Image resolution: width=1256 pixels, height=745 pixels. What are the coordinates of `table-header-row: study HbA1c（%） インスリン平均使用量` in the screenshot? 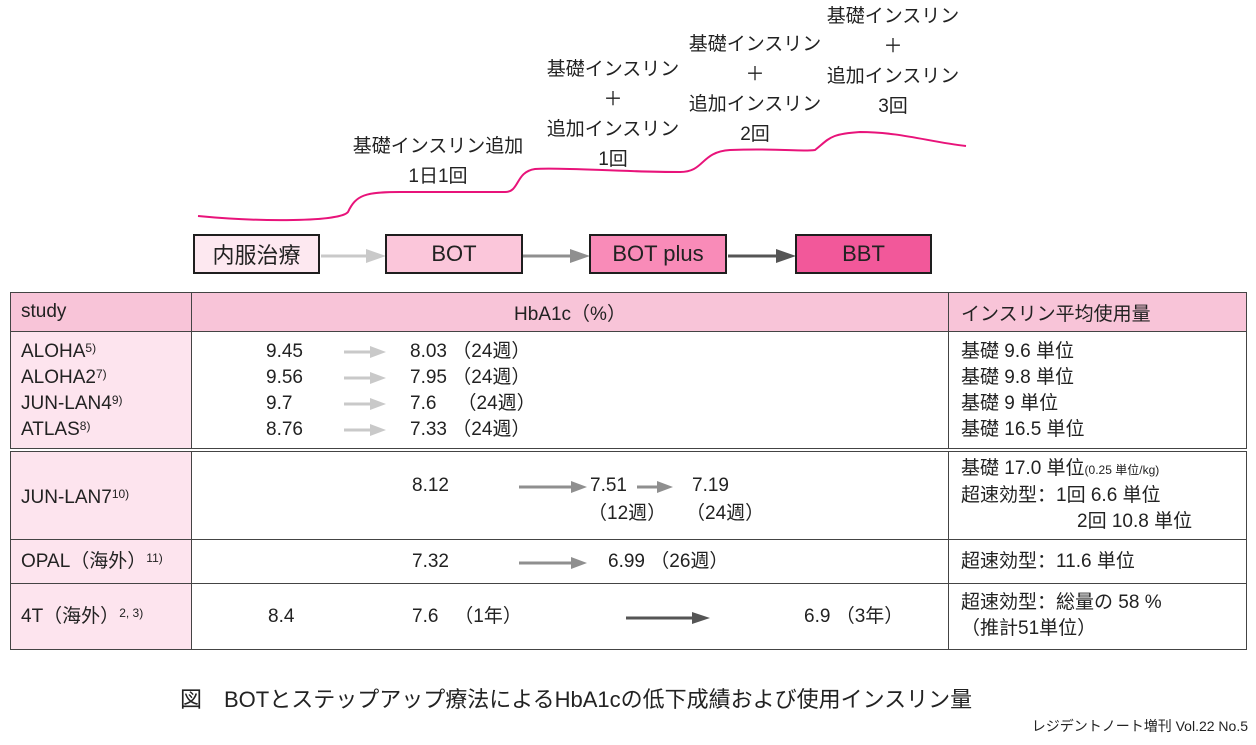 It's located at (628, 312).